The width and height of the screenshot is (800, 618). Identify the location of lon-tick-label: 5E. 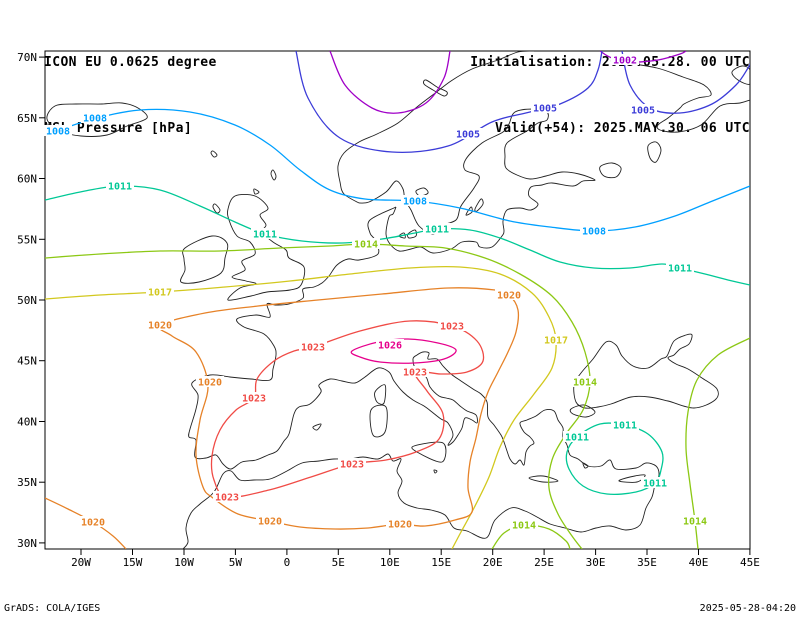
(338, 562).